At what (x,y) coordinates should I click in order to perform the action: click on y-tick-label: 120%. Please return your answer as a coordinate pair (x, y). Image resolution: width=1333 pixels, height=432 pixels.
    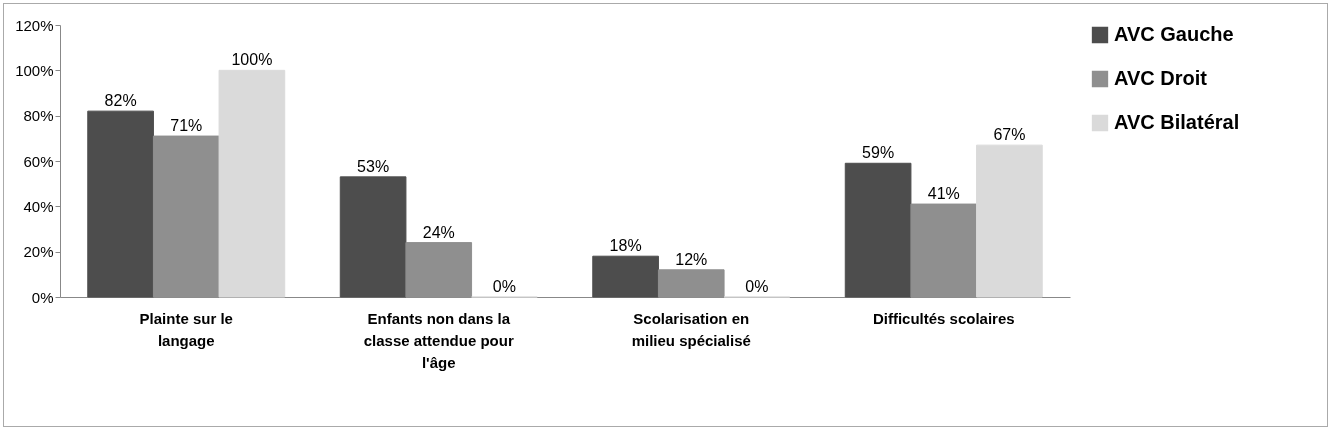
    Looking at the image, I should click on (34, 25).